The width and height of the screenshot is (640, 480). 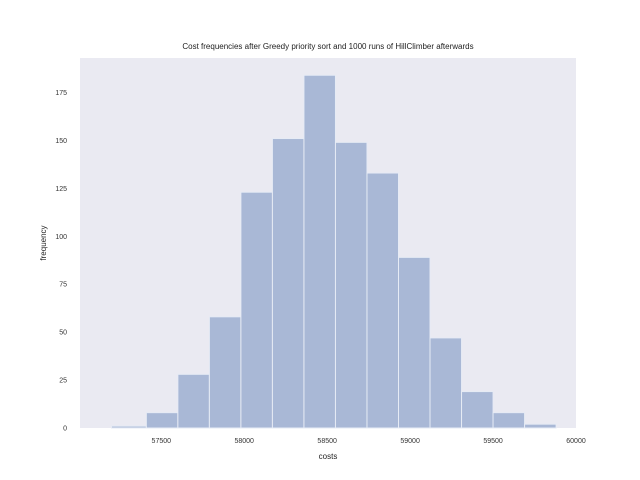 What do you see at coordinates (61, 93) in the screenshot?
I see `y-tick-label: 175` at bounding box center [61, 93].